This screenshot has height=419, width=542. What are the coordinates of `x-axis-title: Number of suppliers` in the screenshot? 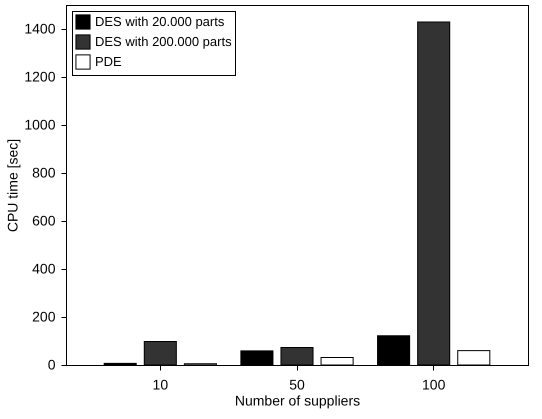 It's located at (297, 400).